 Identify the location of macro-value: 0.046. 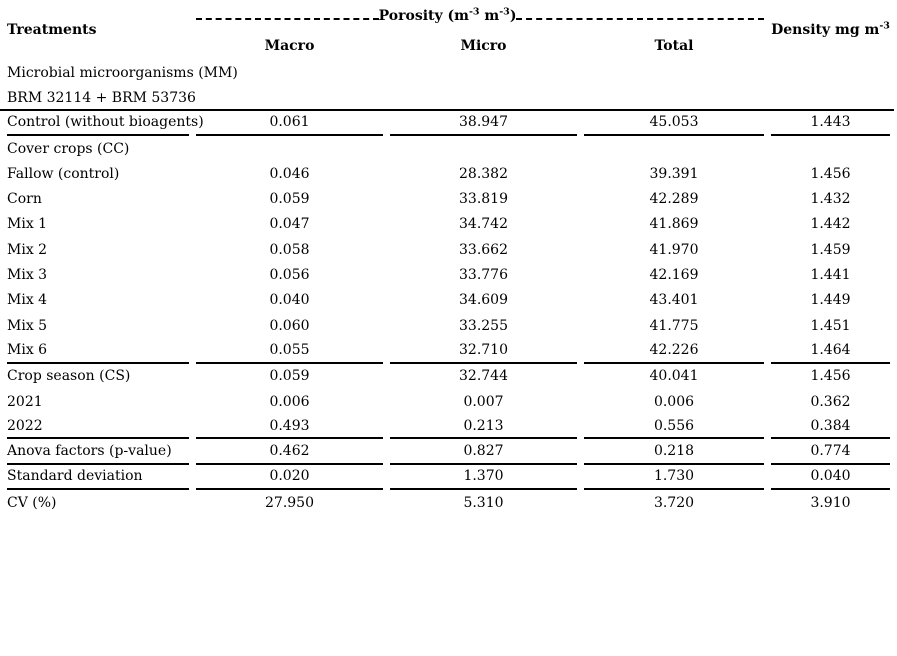
(289, 173).